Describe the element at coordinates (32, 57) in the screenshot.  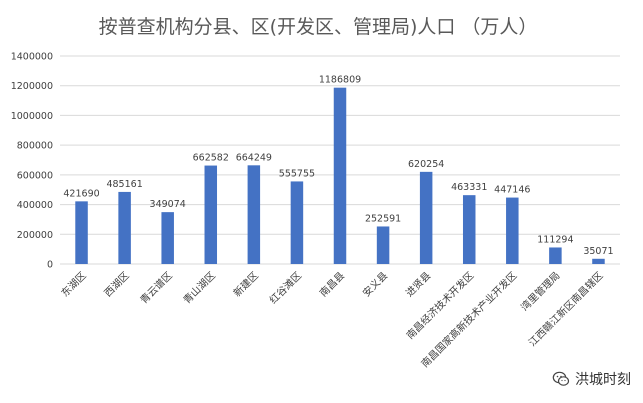
I see `y-tick-label: 1400000` at that location.